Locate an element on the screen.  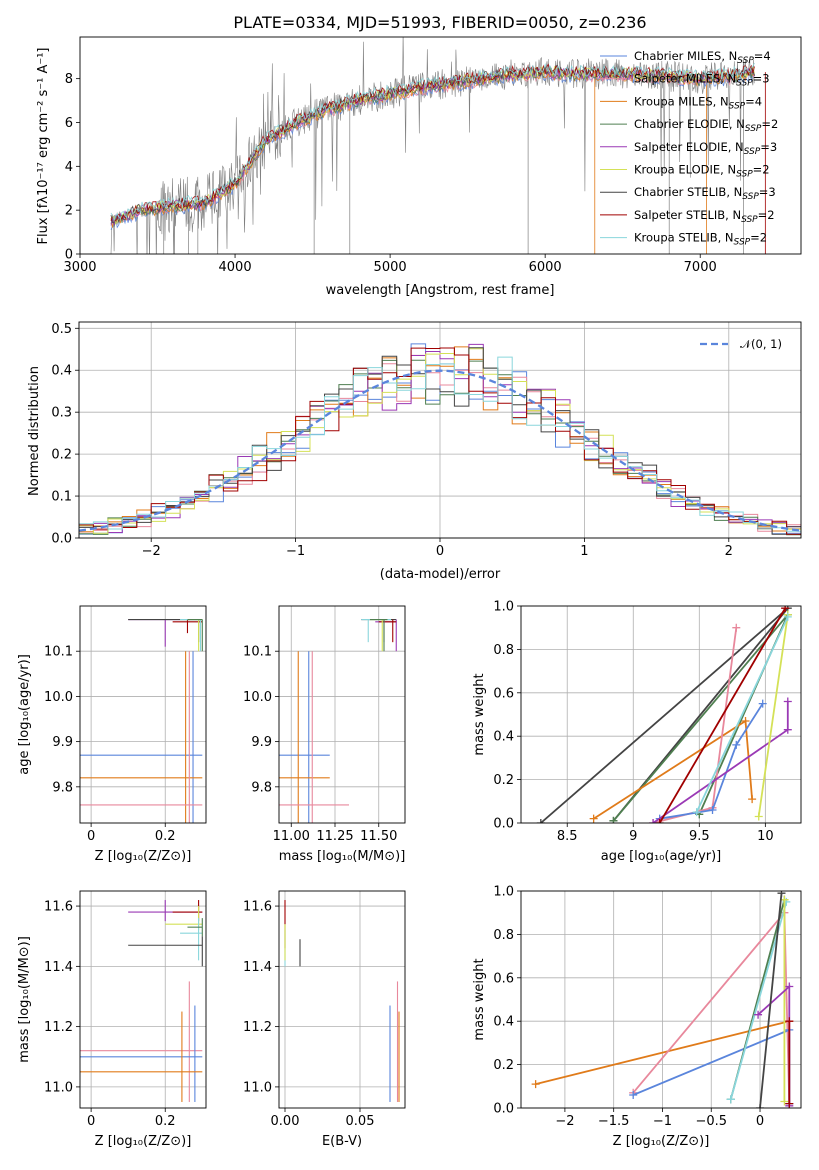
legend-label: Chabrier MILES, NSSP=4 is located at coordinates (702, 57).